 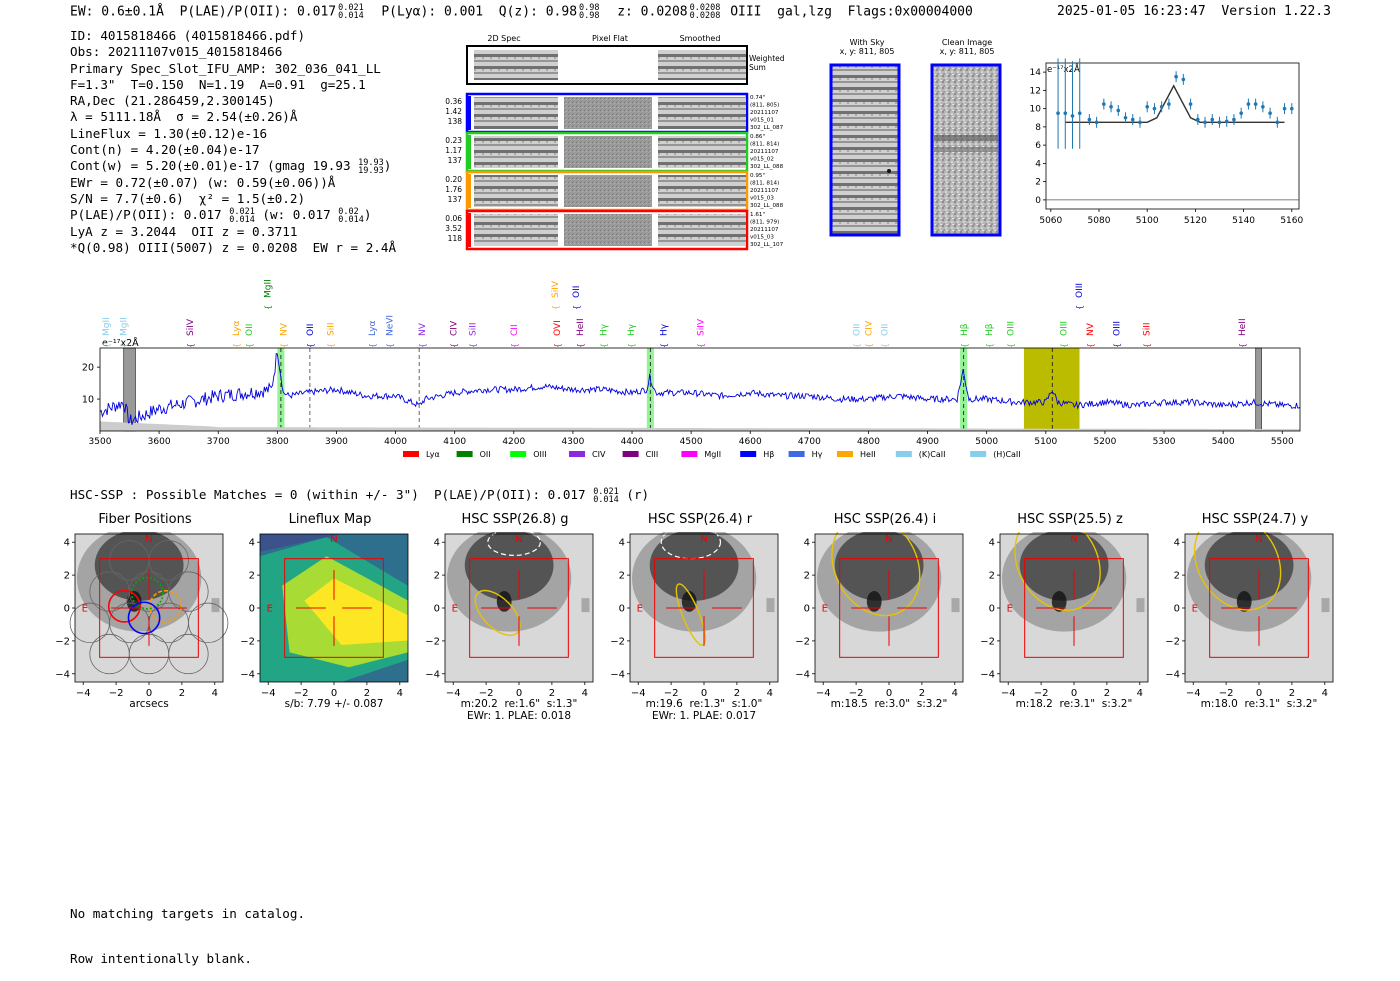 What do you see at coordinates (539, 454) in the screenshot?
I see `spec-legend-label: OIII` at bounding box center [539, 454].